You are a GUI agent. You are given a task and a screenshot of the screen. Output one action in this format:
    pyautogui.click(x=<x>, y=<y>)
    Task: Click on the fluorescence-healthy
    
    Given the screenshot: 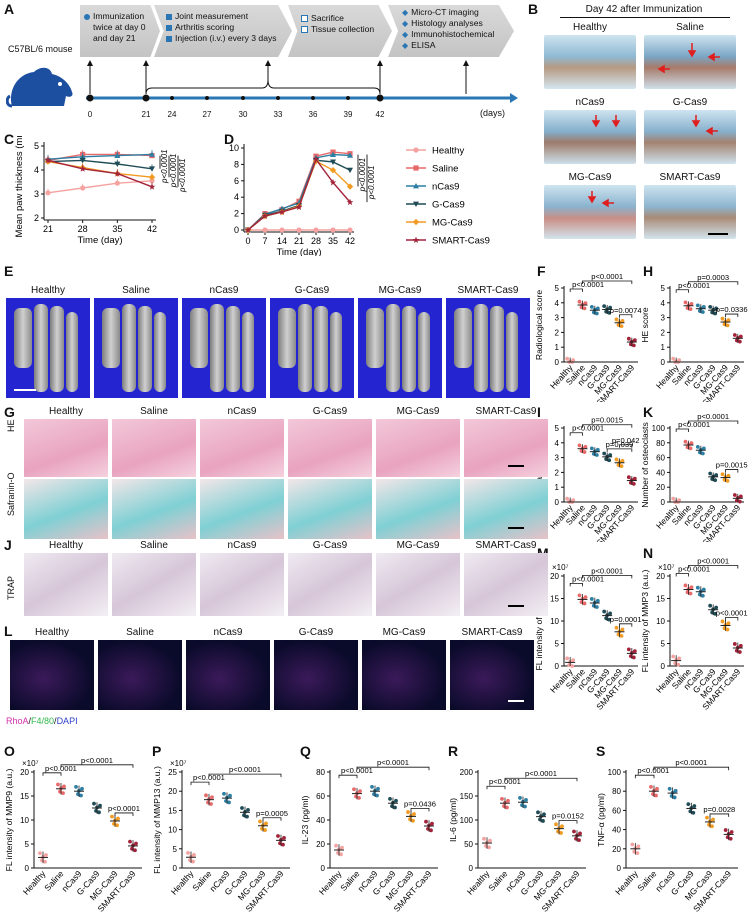 What is the action you would take?
    pyautogui.click(x=52, y=675)
    